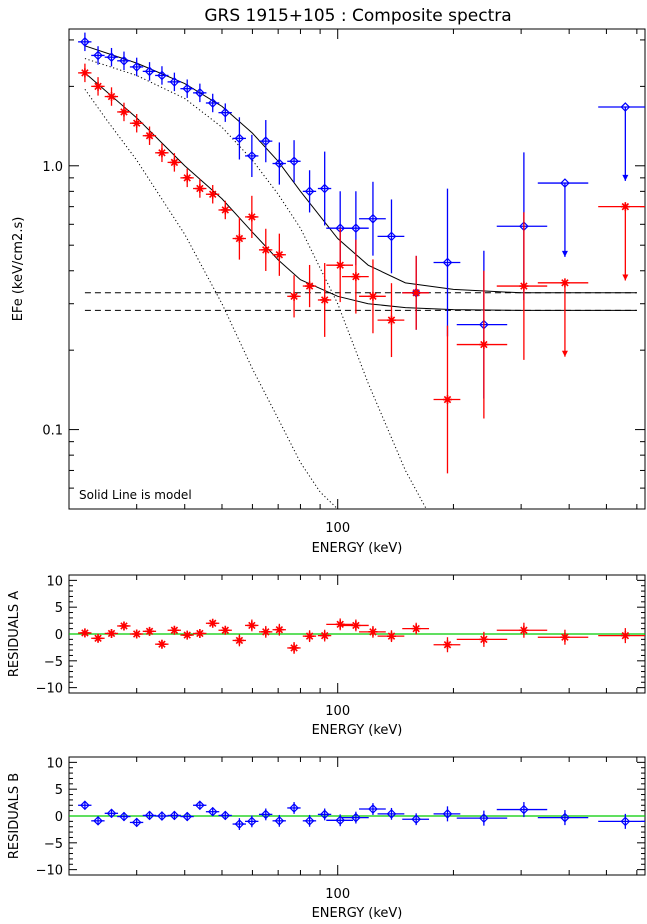  Describe the element at coordinates (54, 581) in the screenshot. I see `y-tick-label: 10` at that location.